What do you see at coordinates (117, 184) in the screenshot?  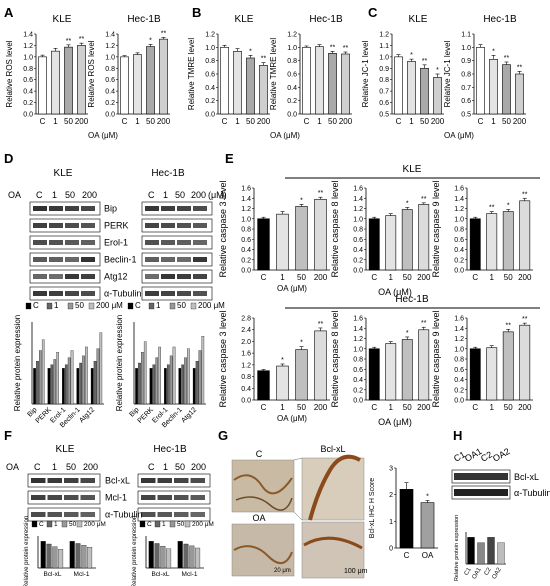 I see `d-blot-header: KLE Hec-1B OA C 1 50 200 C 1 50 200 (μM)` at bounding box center [117, 184].